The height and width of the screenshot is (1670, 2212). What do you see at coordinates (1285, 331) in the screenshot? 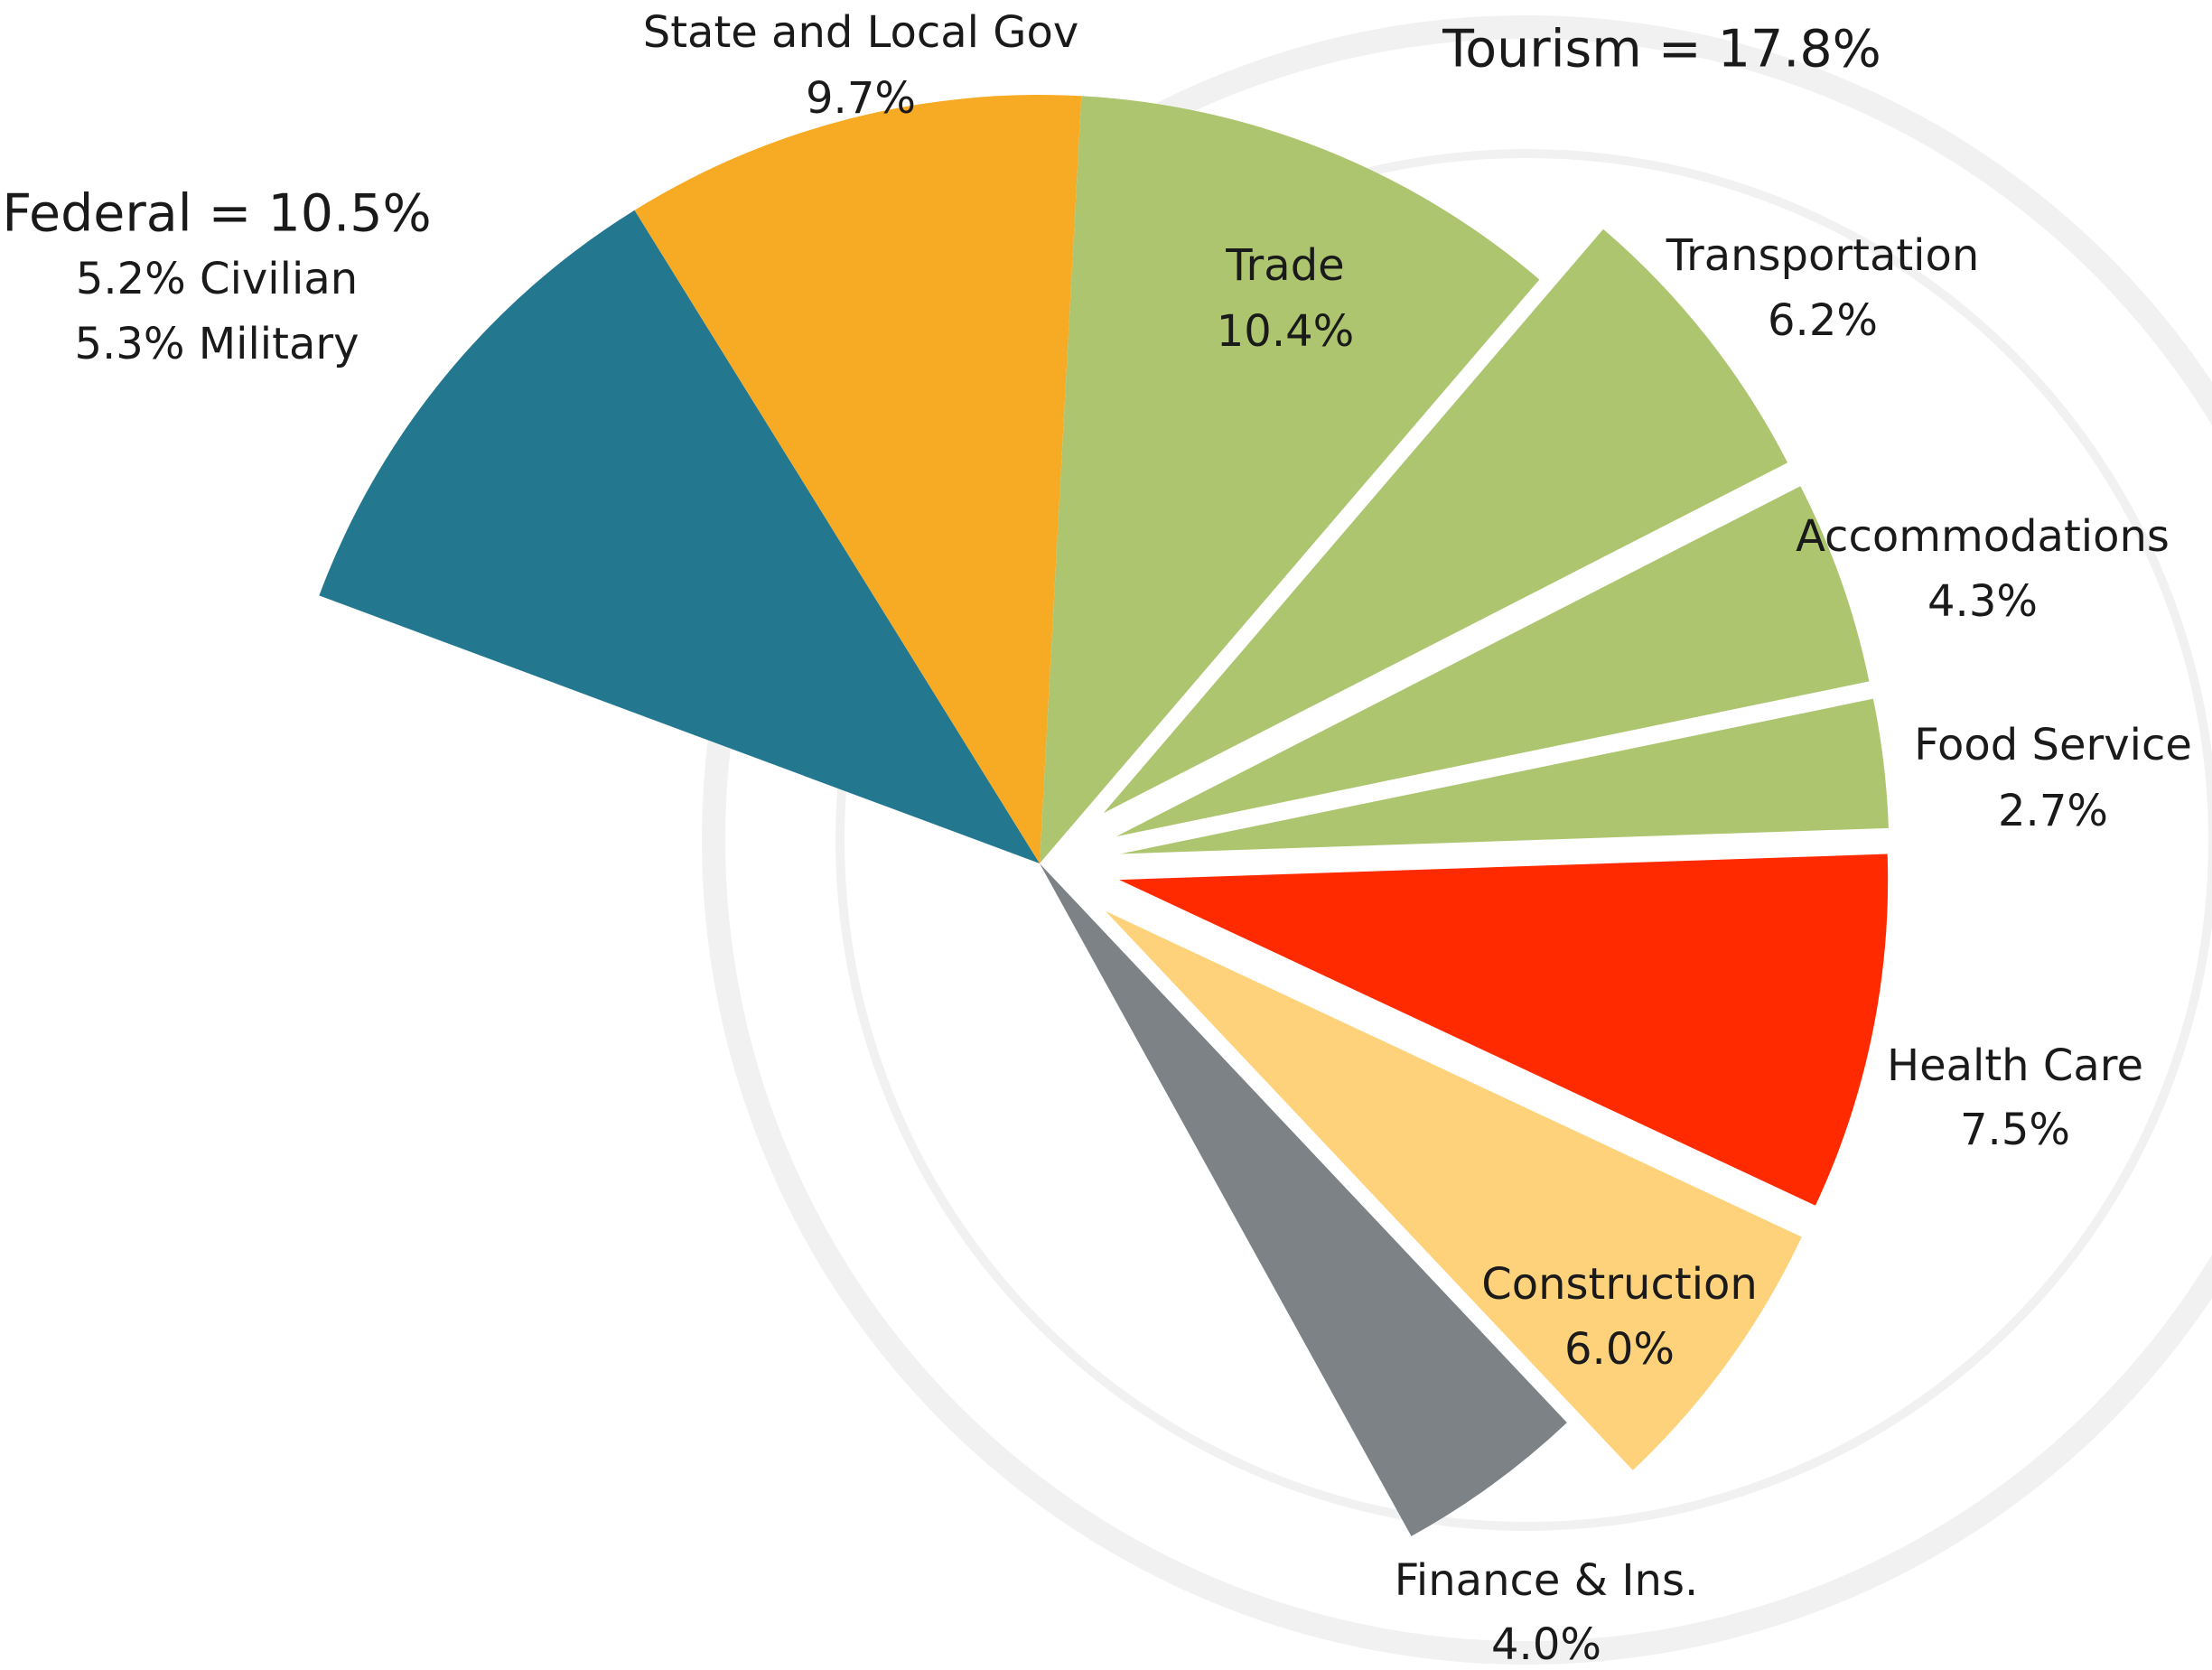
I see `value-label: 10.4%` at bounding box center [1285, 331].